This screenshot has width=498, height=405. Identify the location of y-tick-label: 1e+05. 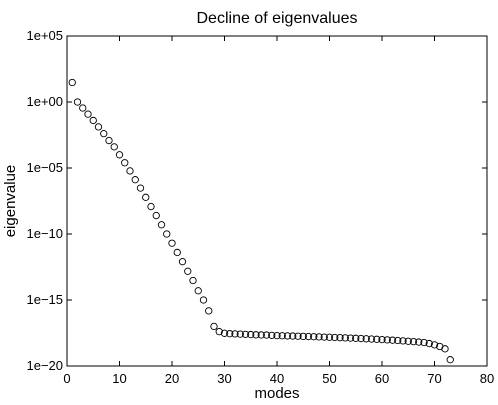
(44, 35).